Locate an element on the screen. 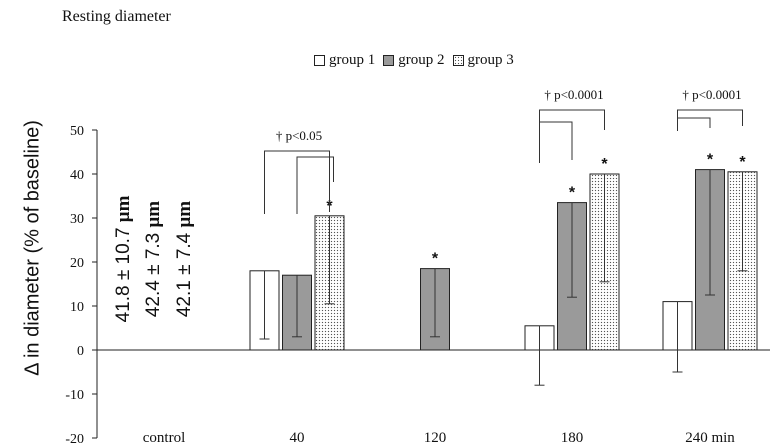 Image resolution: width=776 pixels, height=447 pixels. legend-item-group-3: group 3 is located at coordinates (483, 60).